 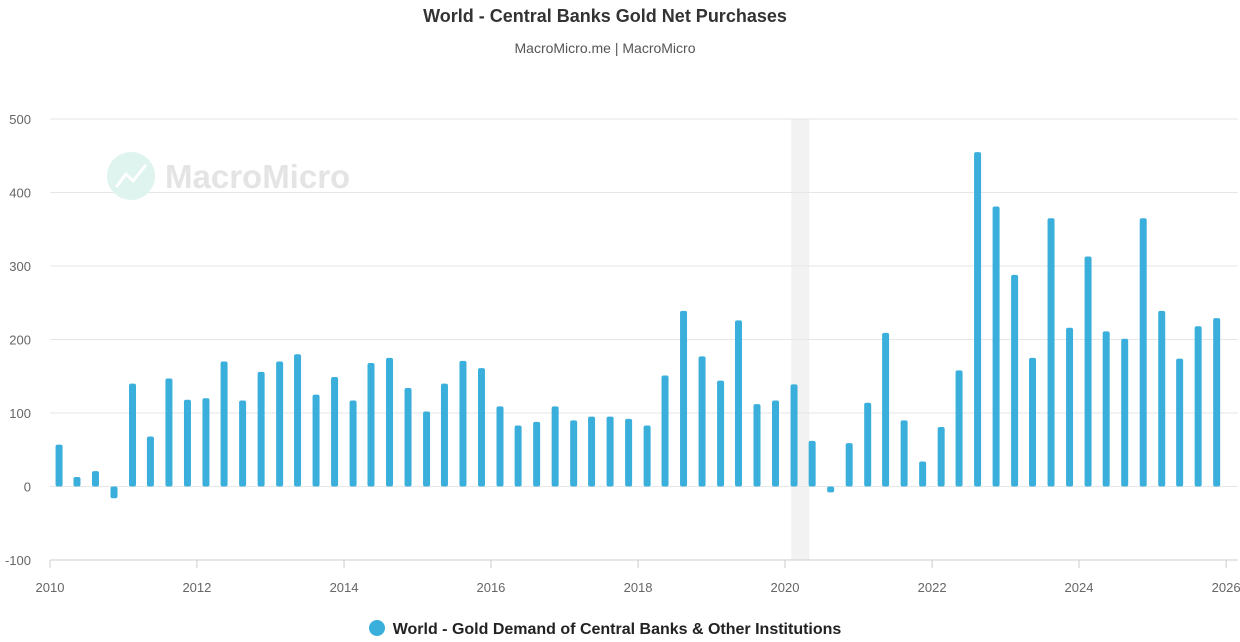 I want to click on x-tick-label: 2020, so click(x=785, y=587).